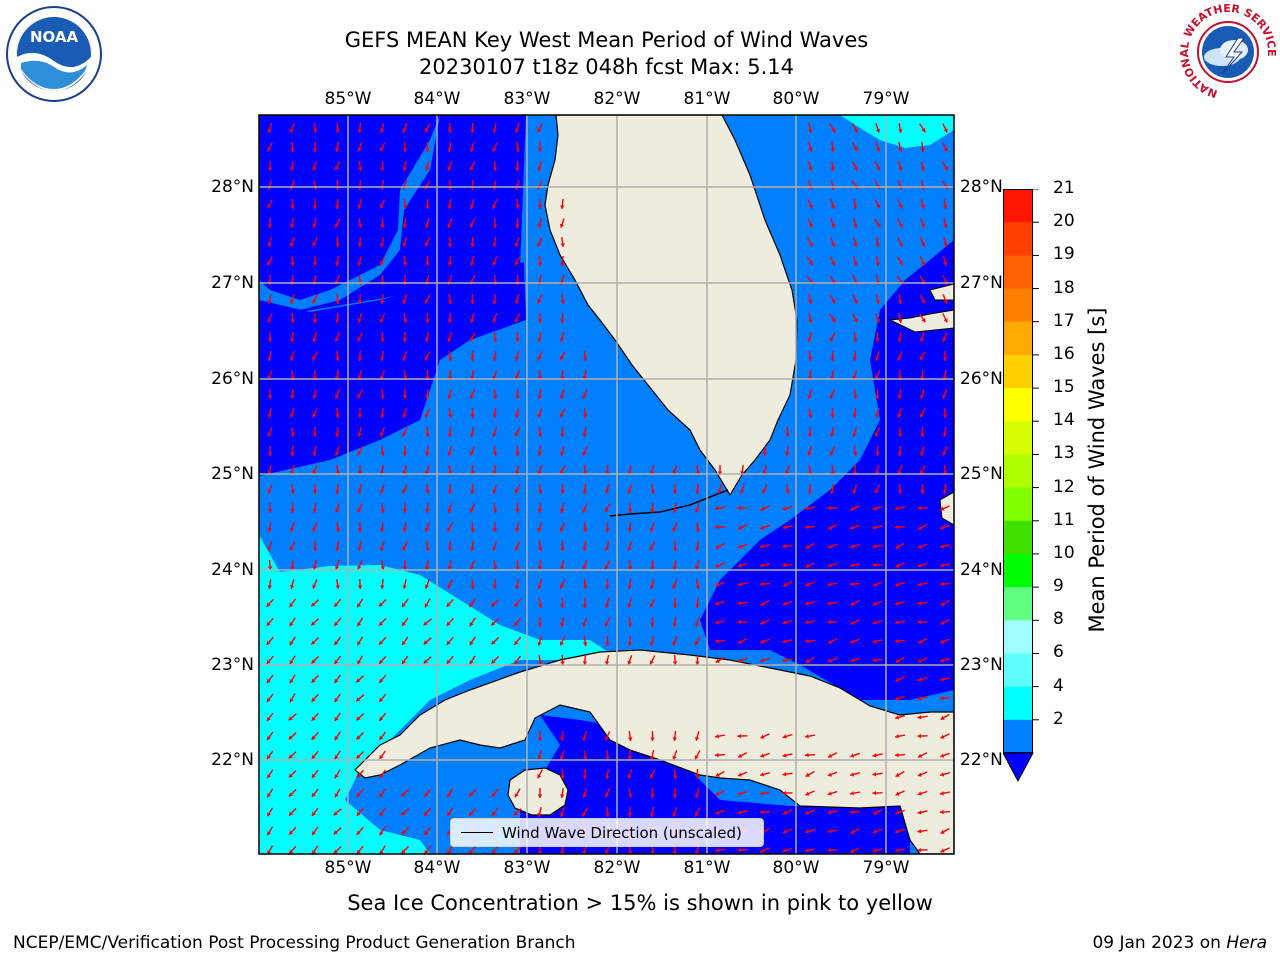 This screenshot has height=960, width=1280. Describe the element at coordinates (348, 868) in the screenshot. I see `lon-label-bottom: 85°W` at that location.